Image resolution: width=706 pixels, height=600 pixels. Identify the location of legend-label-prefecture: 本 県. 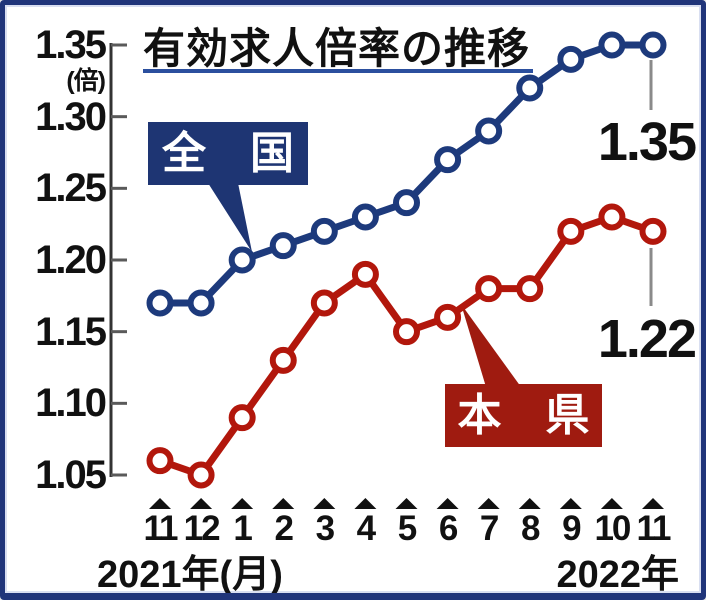
(523, 415).